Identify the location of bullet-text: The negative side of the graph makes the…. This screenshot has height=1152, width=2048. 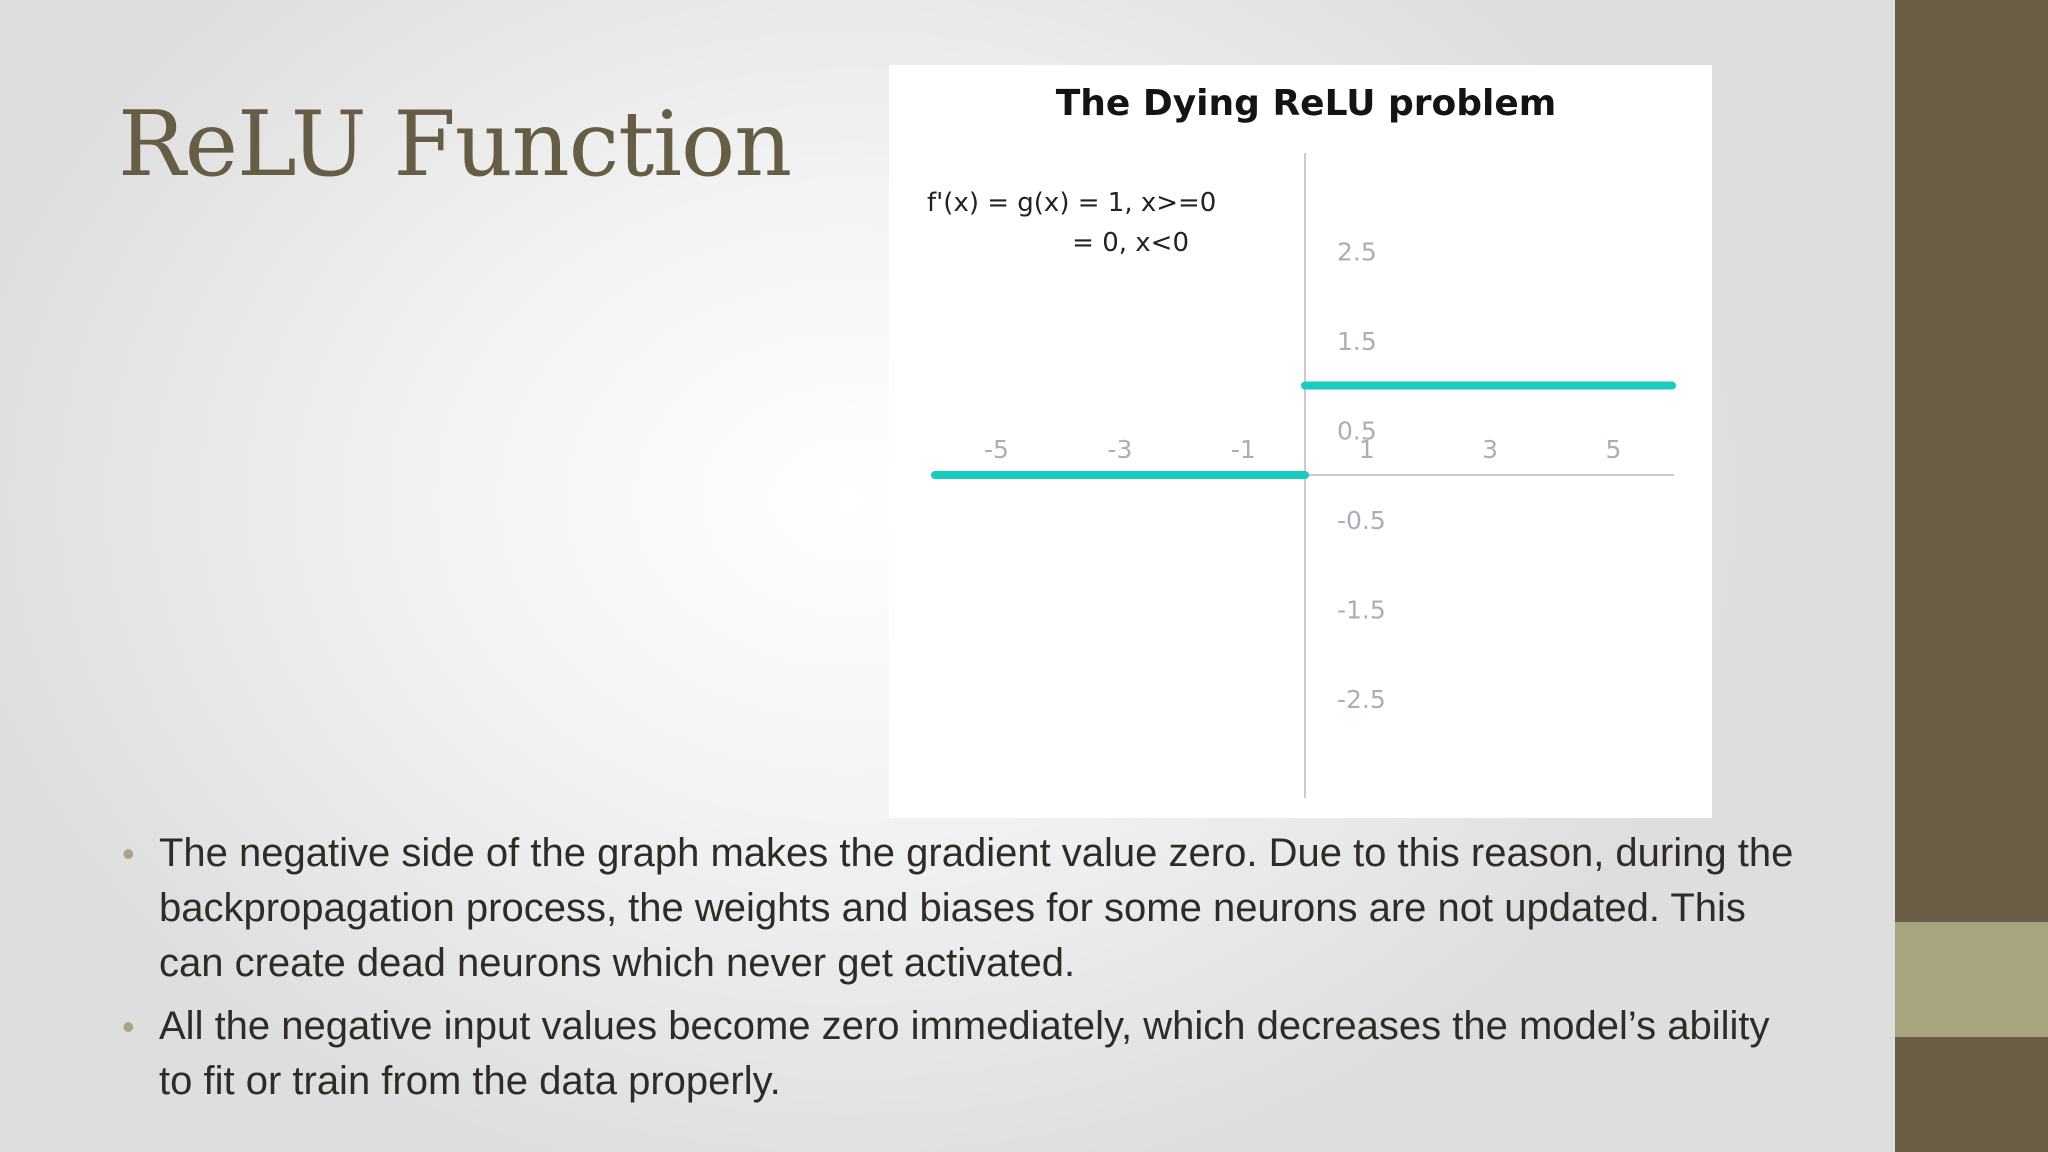
(976, 908).